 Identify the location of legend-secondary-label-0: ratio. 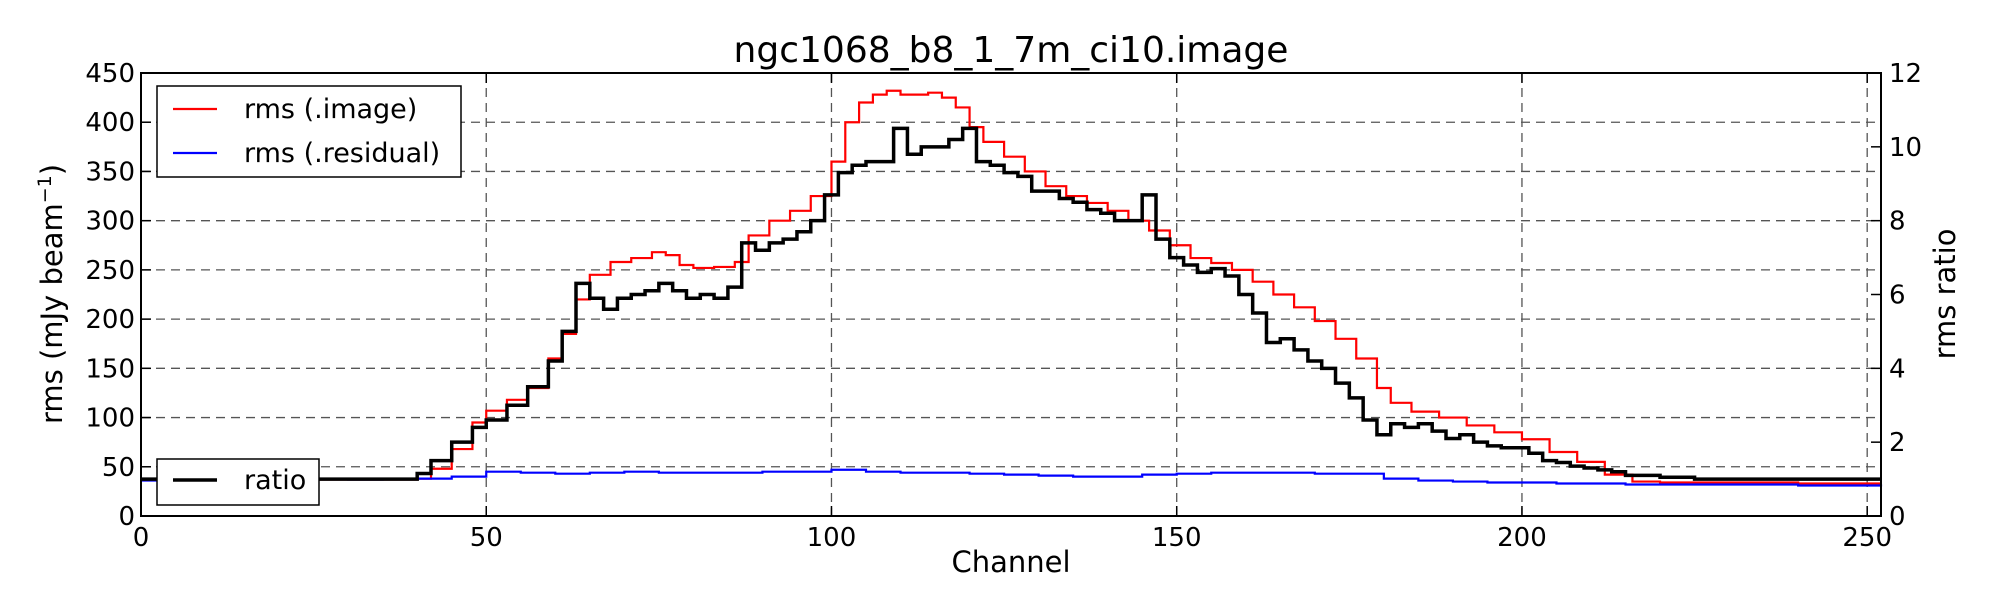
(275, 480).